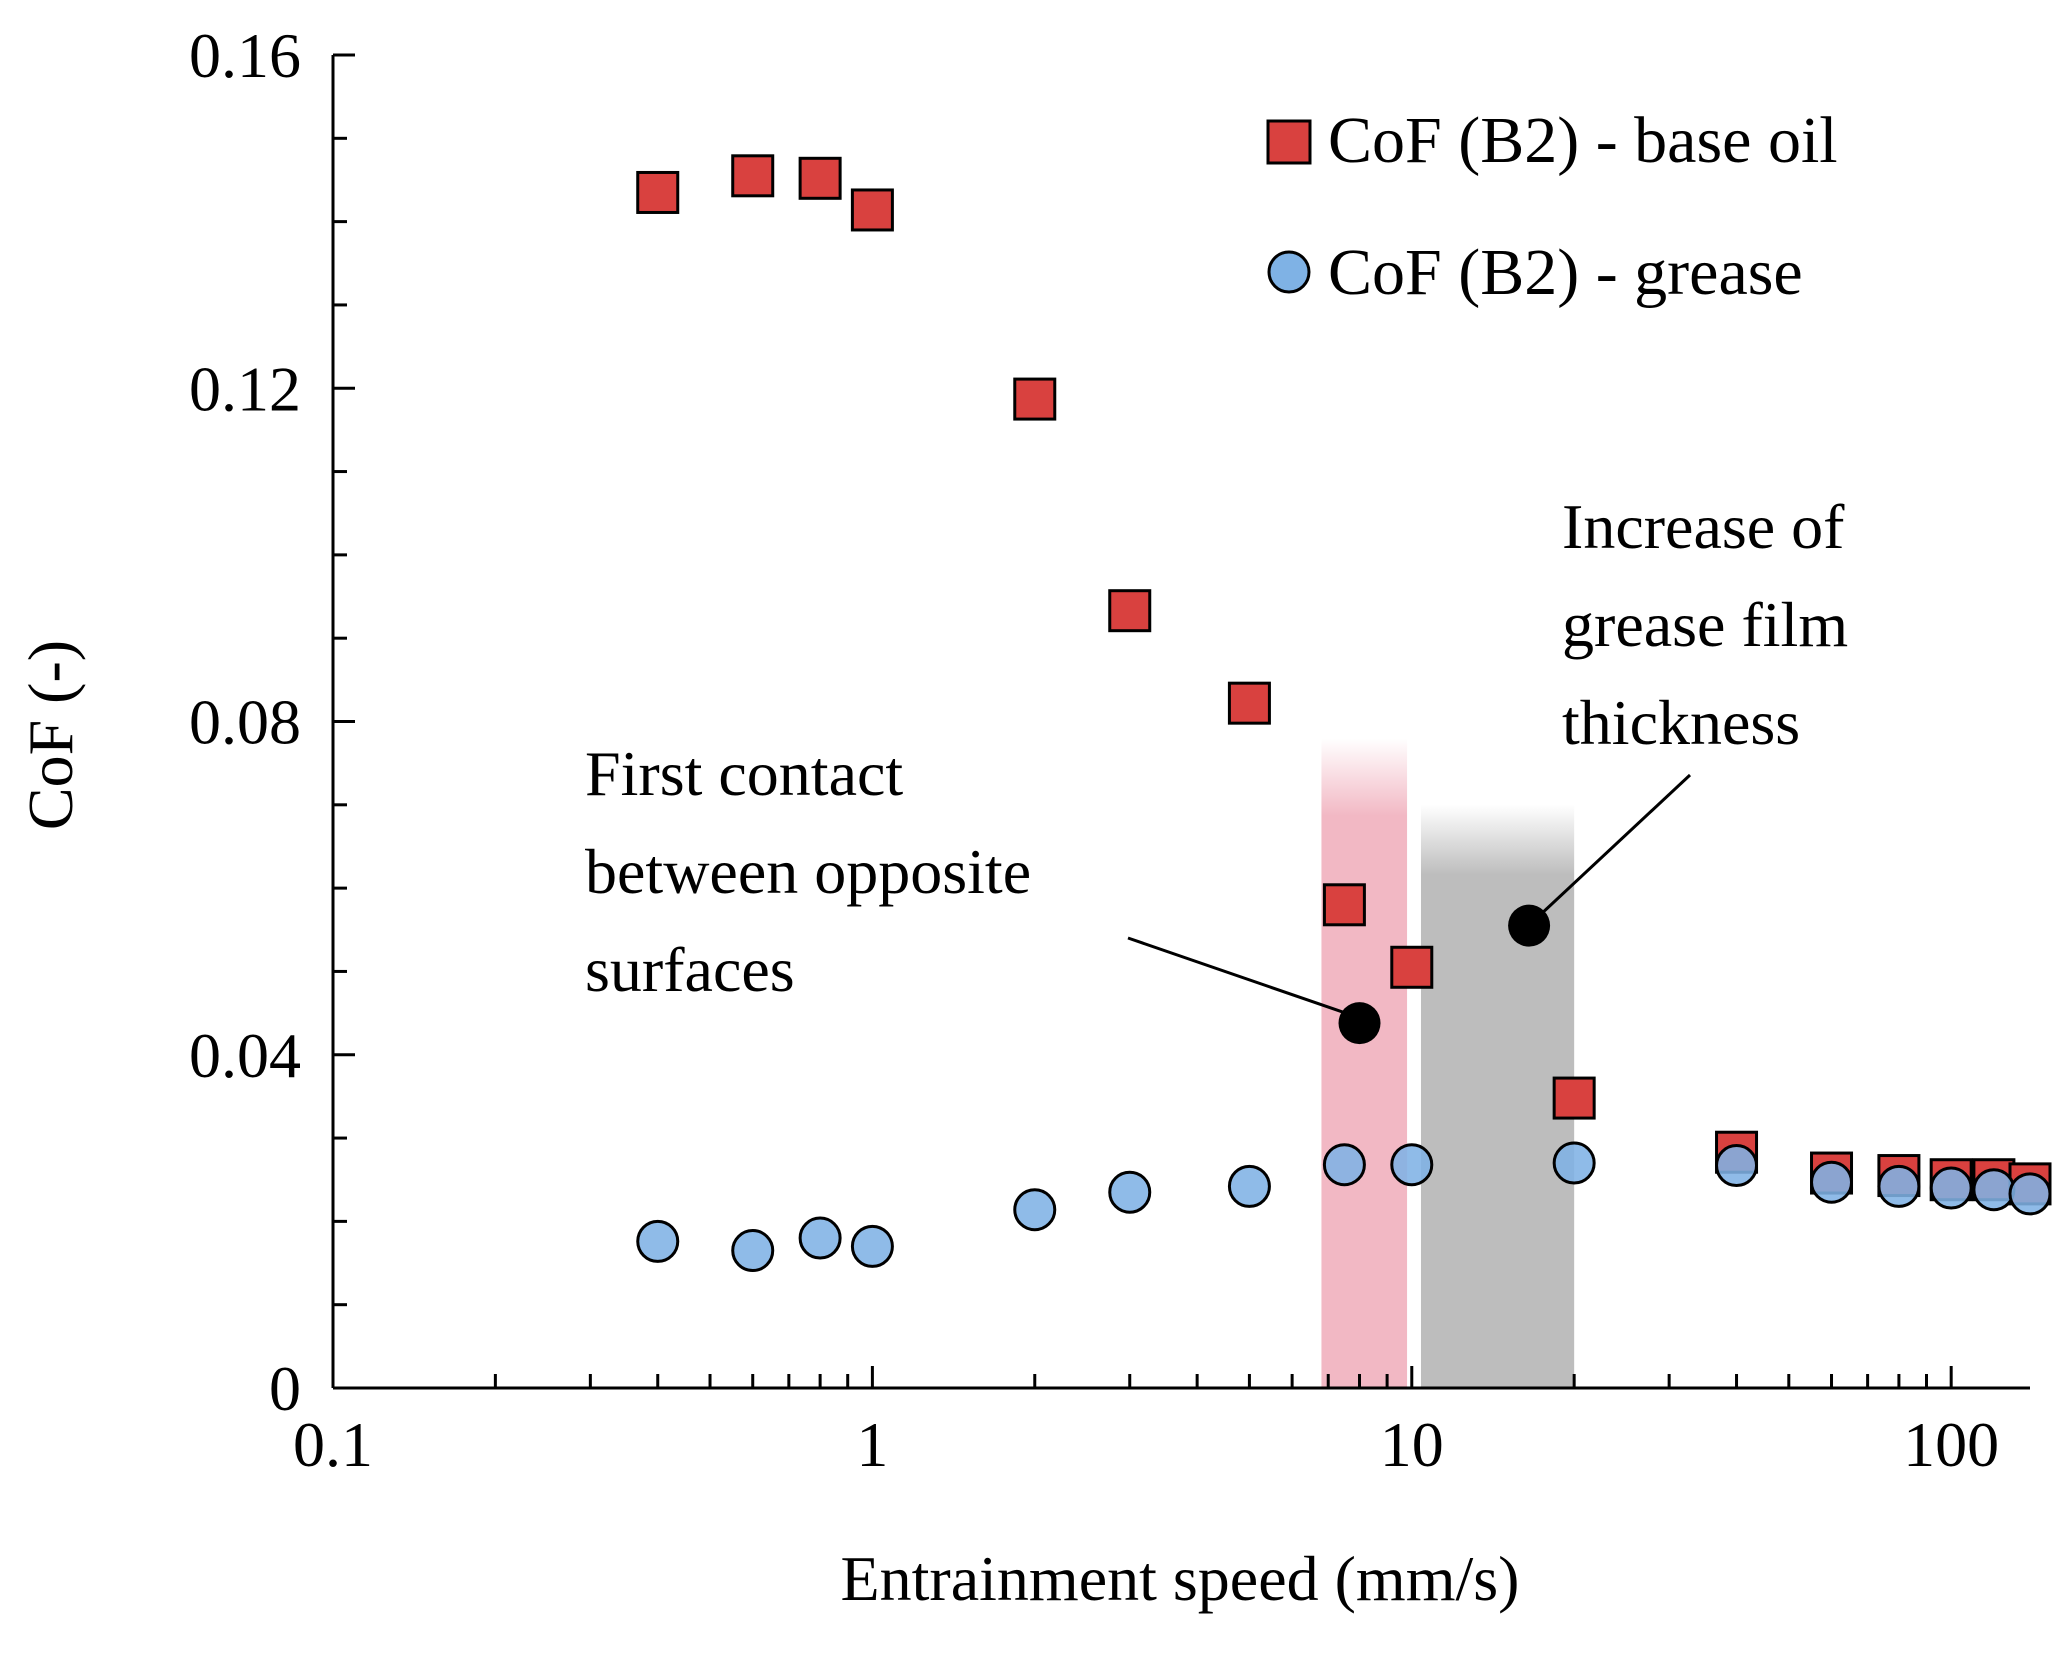 This screenshot has width=2065, height=1661. Describe the element at coordinates (1529, 925) in the screenshot. I see `film-increase-point` at that location.